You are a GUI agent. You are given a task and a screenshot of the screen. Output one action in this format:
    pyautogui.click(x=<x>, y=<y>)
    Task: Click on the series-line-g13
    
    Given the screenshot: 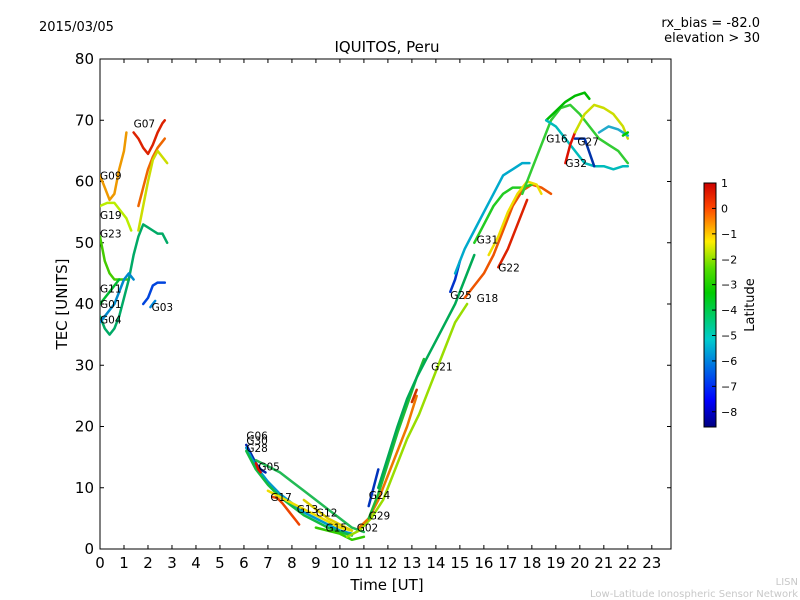 What is the action you would take?
    pyautogui.click(x=310, y=510)
    